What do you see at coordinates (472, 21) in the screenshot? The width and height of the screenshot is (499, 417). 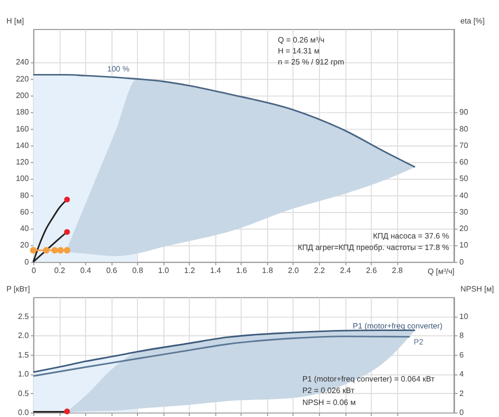 I see `y2-axis-title: eta [%]` at bounding box center [472, 21].